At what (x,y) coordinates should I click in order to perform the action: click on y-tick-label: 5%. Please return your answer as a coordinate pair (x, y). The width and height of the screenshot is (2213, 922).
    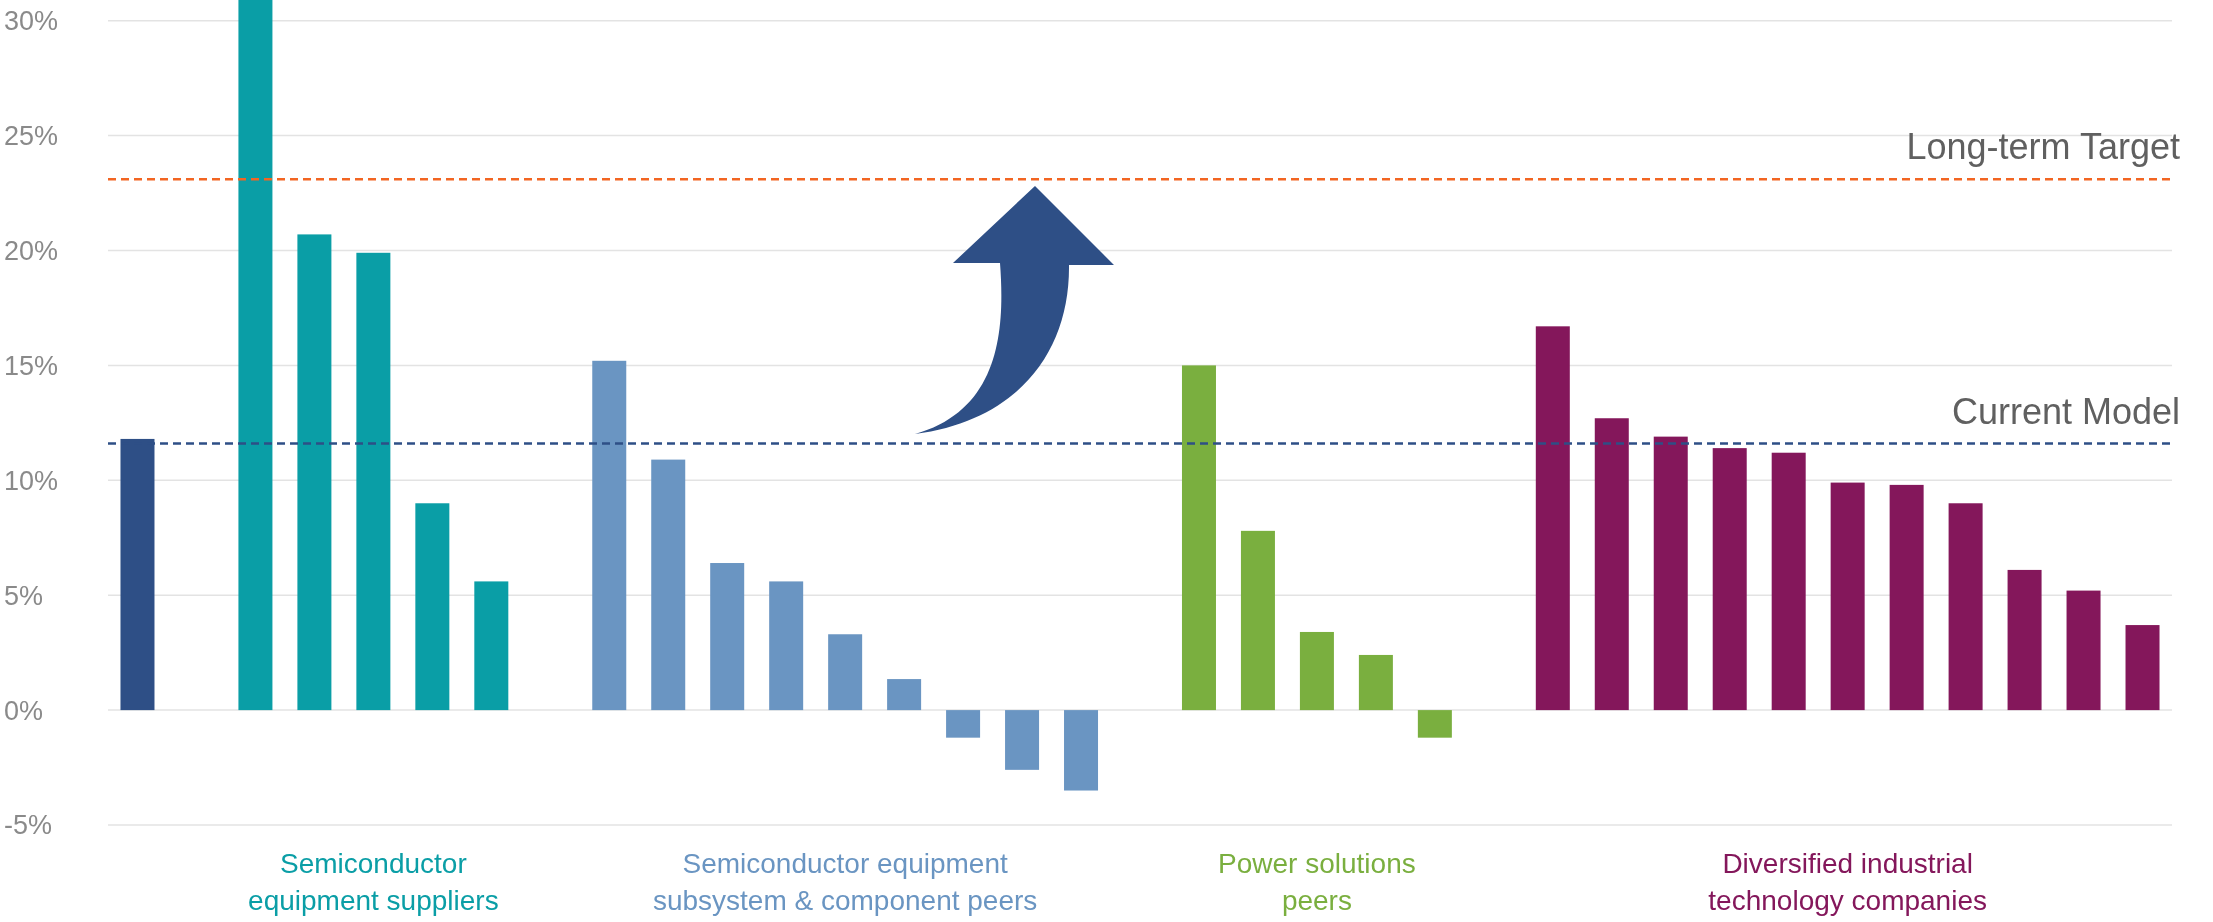
    Looking at the image, I should click on (24, 595).